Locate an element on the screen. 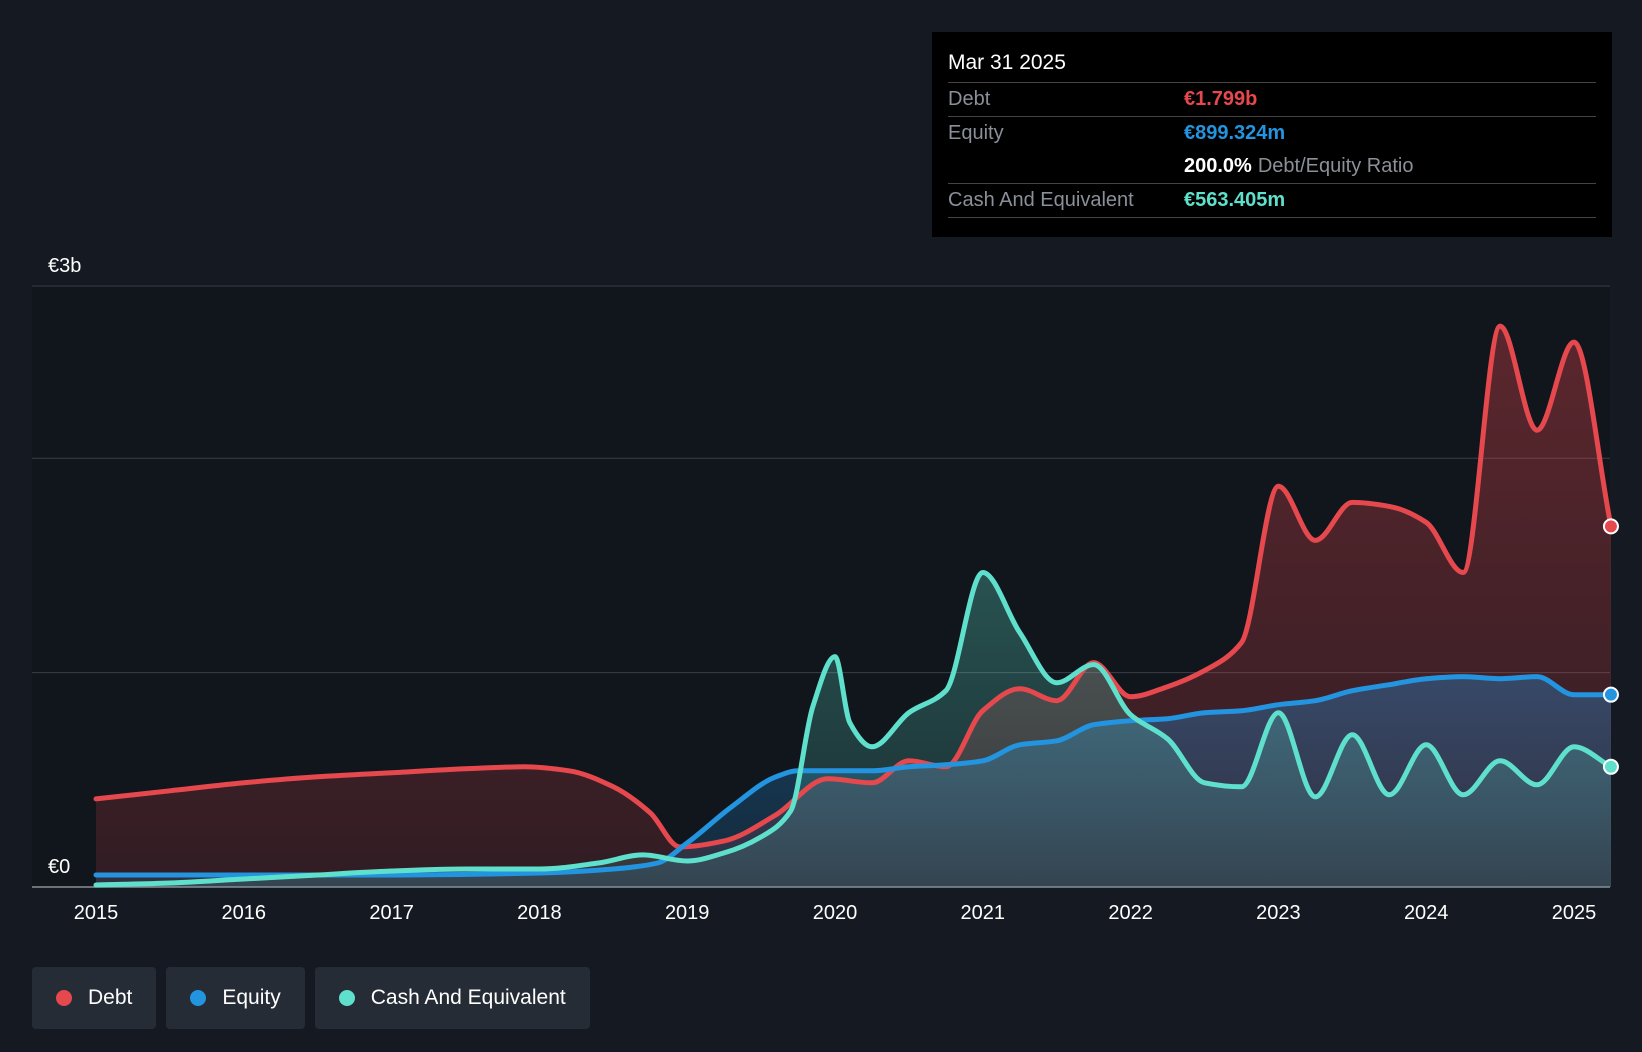  tooltip-cash-row: Cash And Equivalent €563.405m is located at coordinates (1272, 201).